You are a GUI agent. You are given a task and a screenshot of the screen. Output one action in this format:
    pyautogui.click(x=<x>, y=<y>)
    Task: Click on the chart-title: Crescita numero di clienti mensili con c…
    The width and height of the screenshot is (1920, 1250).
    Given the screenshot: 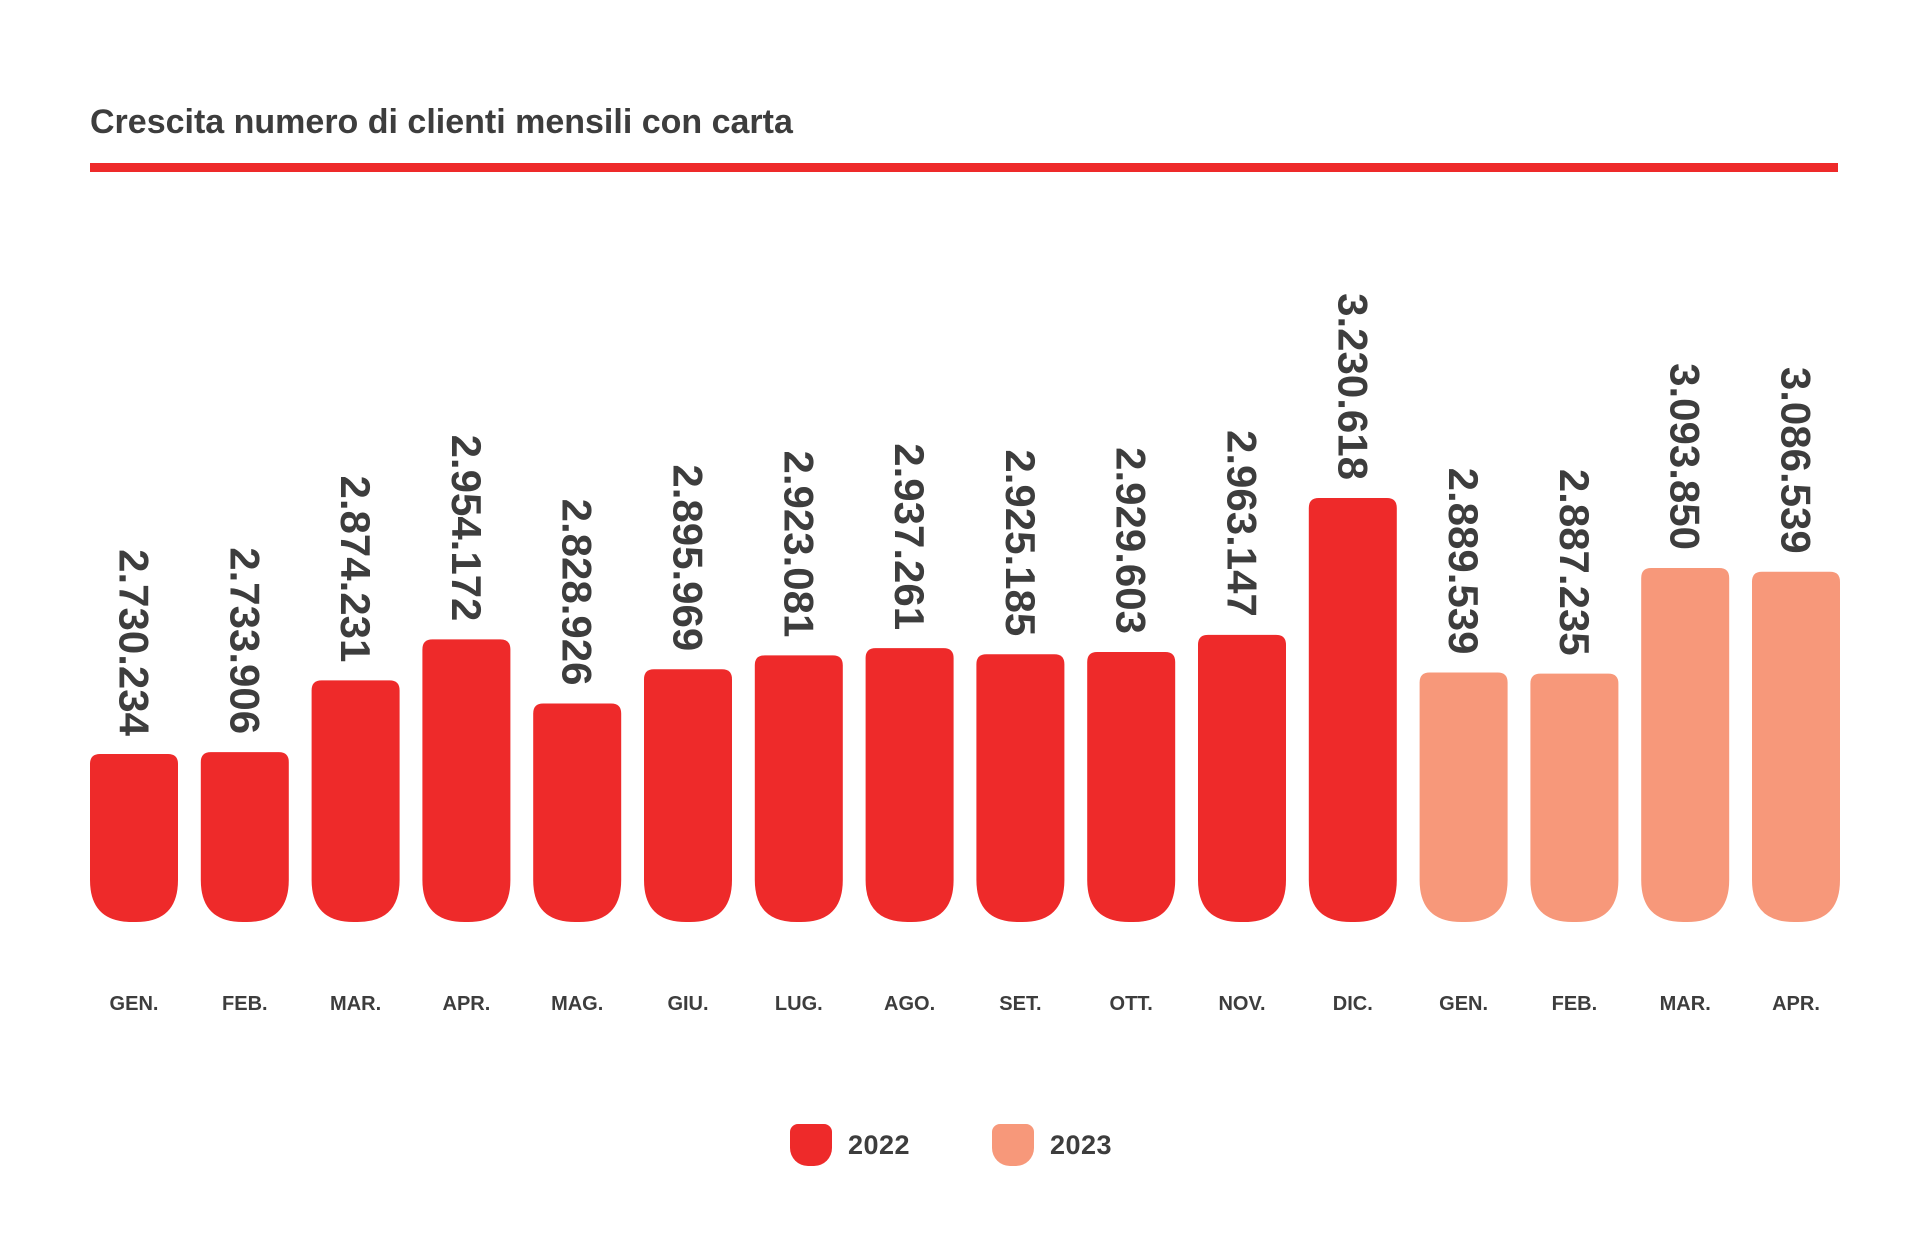 What is the action you would take?
    pyautogui.click(x=441, y=122)
    